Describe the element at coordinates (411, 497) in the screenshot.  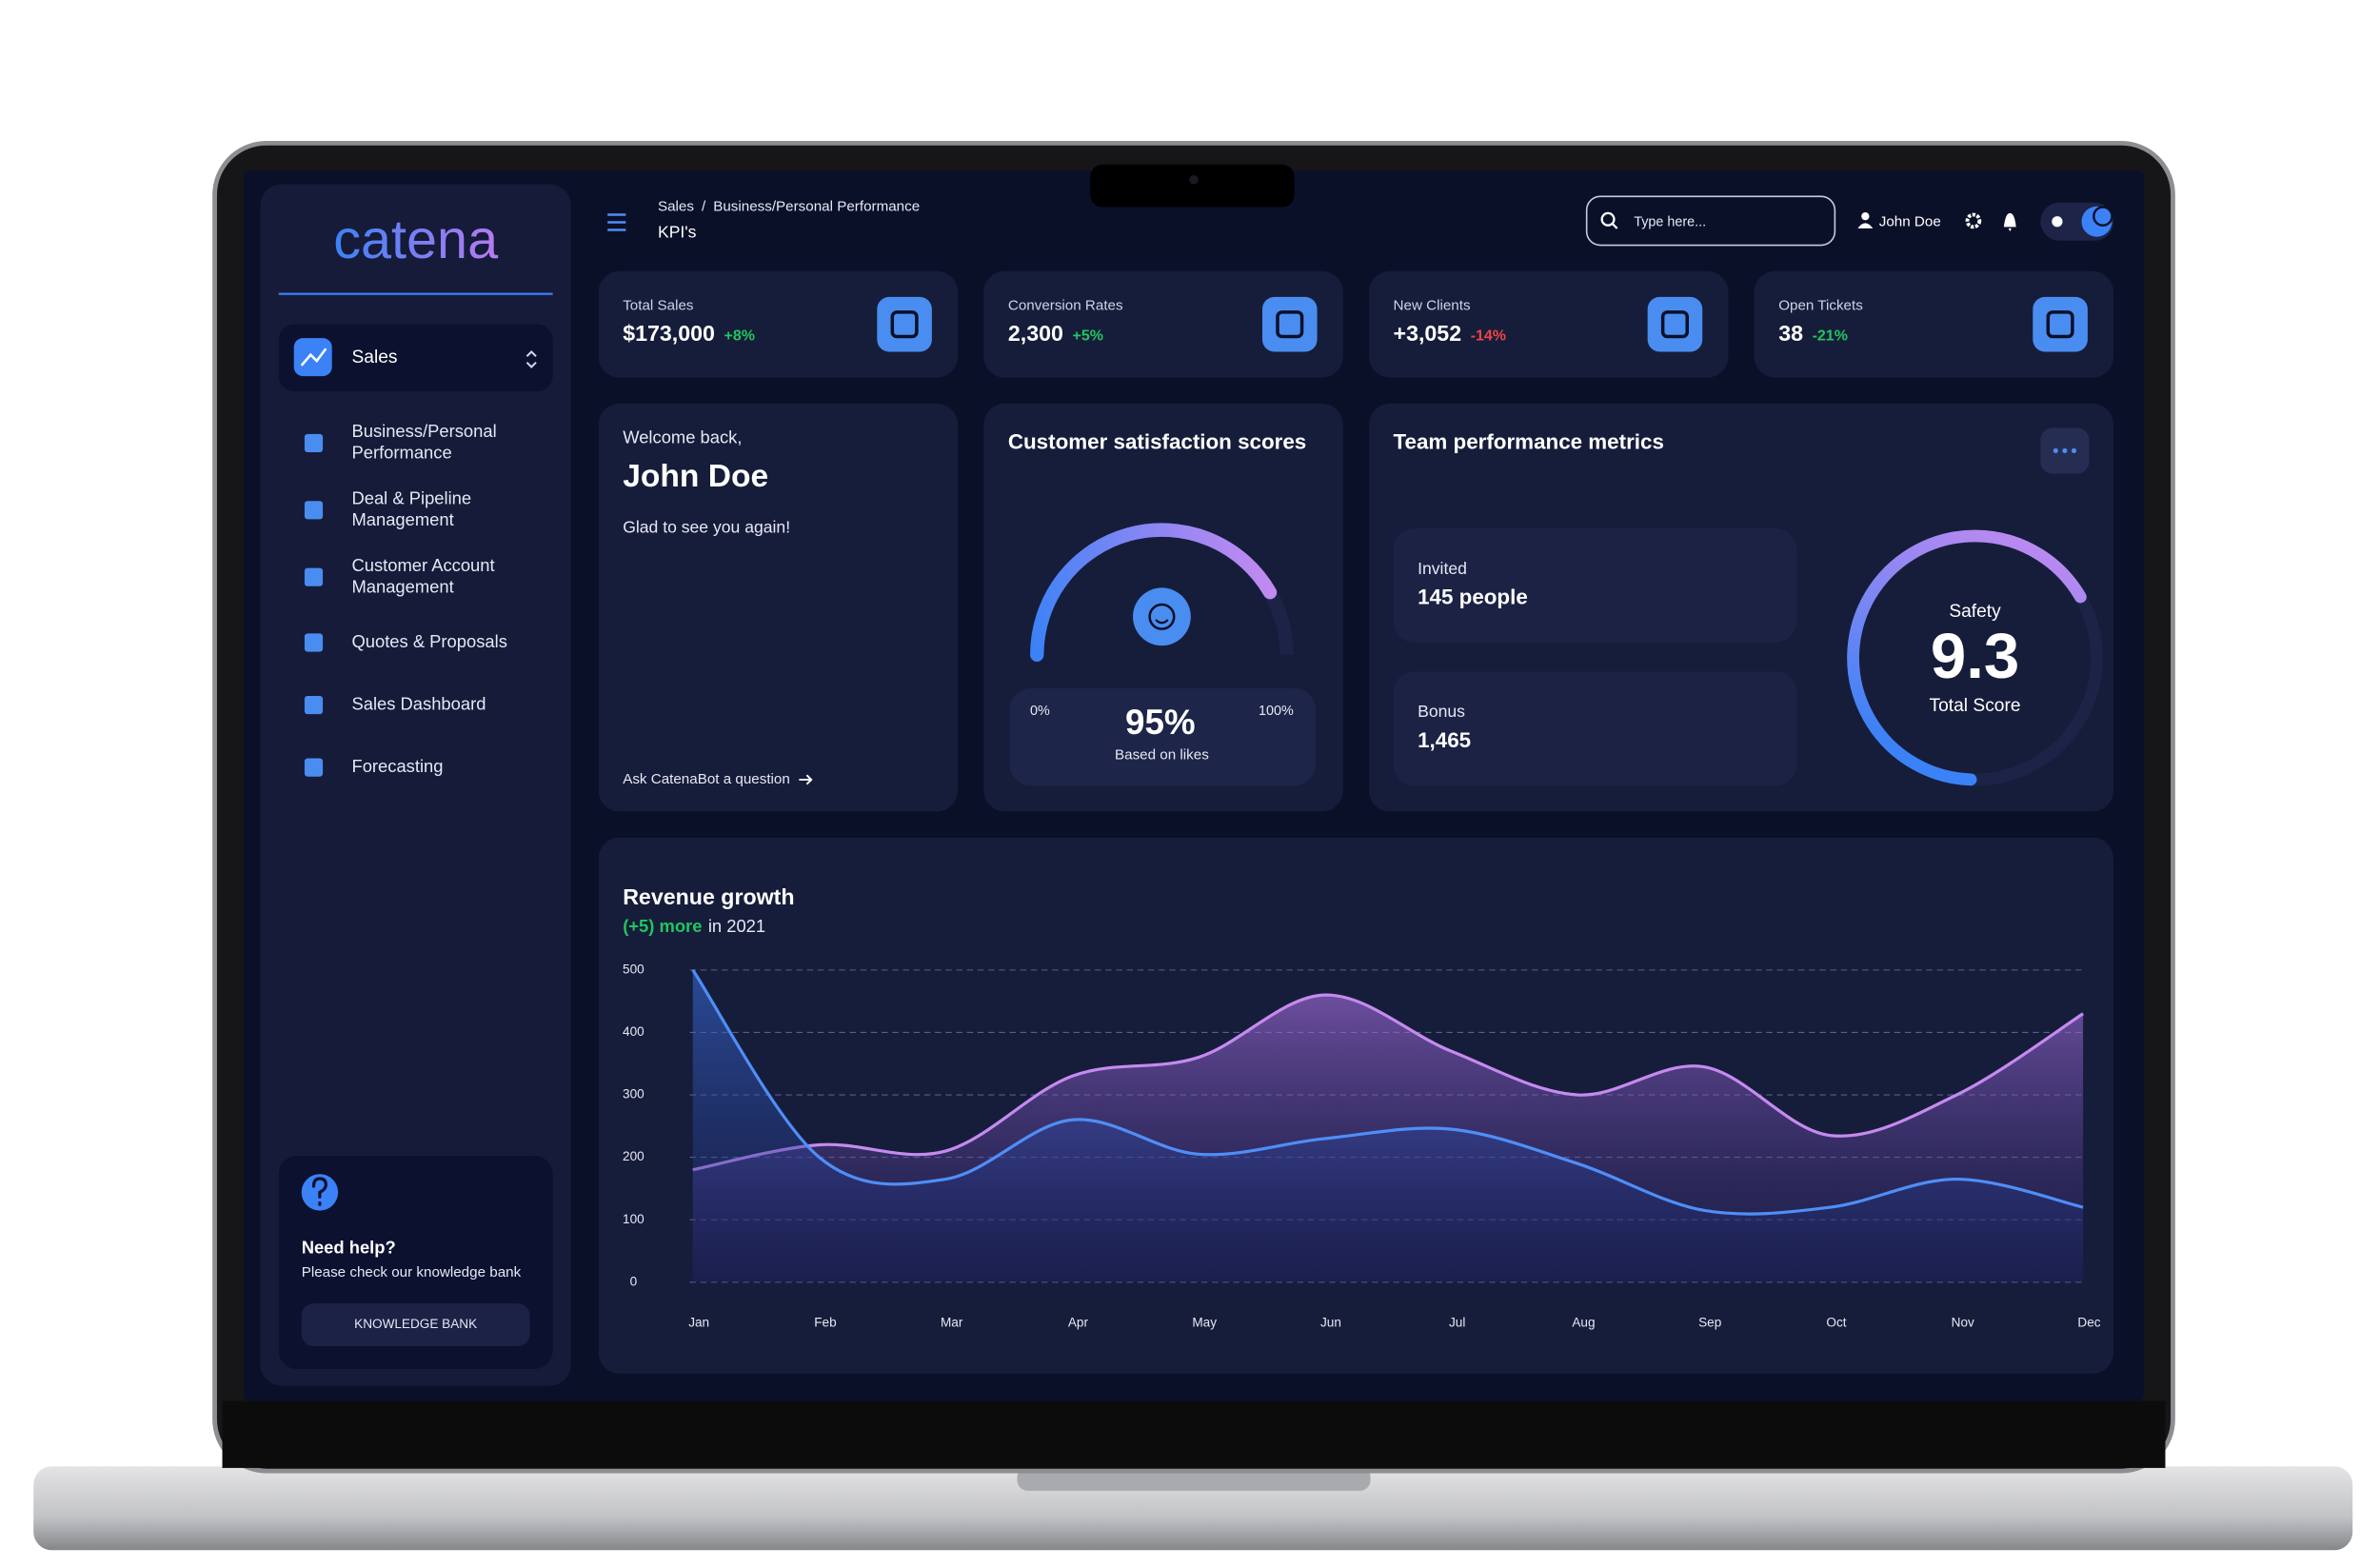
I see `nav-item: Deal & Pipeline` at that location.